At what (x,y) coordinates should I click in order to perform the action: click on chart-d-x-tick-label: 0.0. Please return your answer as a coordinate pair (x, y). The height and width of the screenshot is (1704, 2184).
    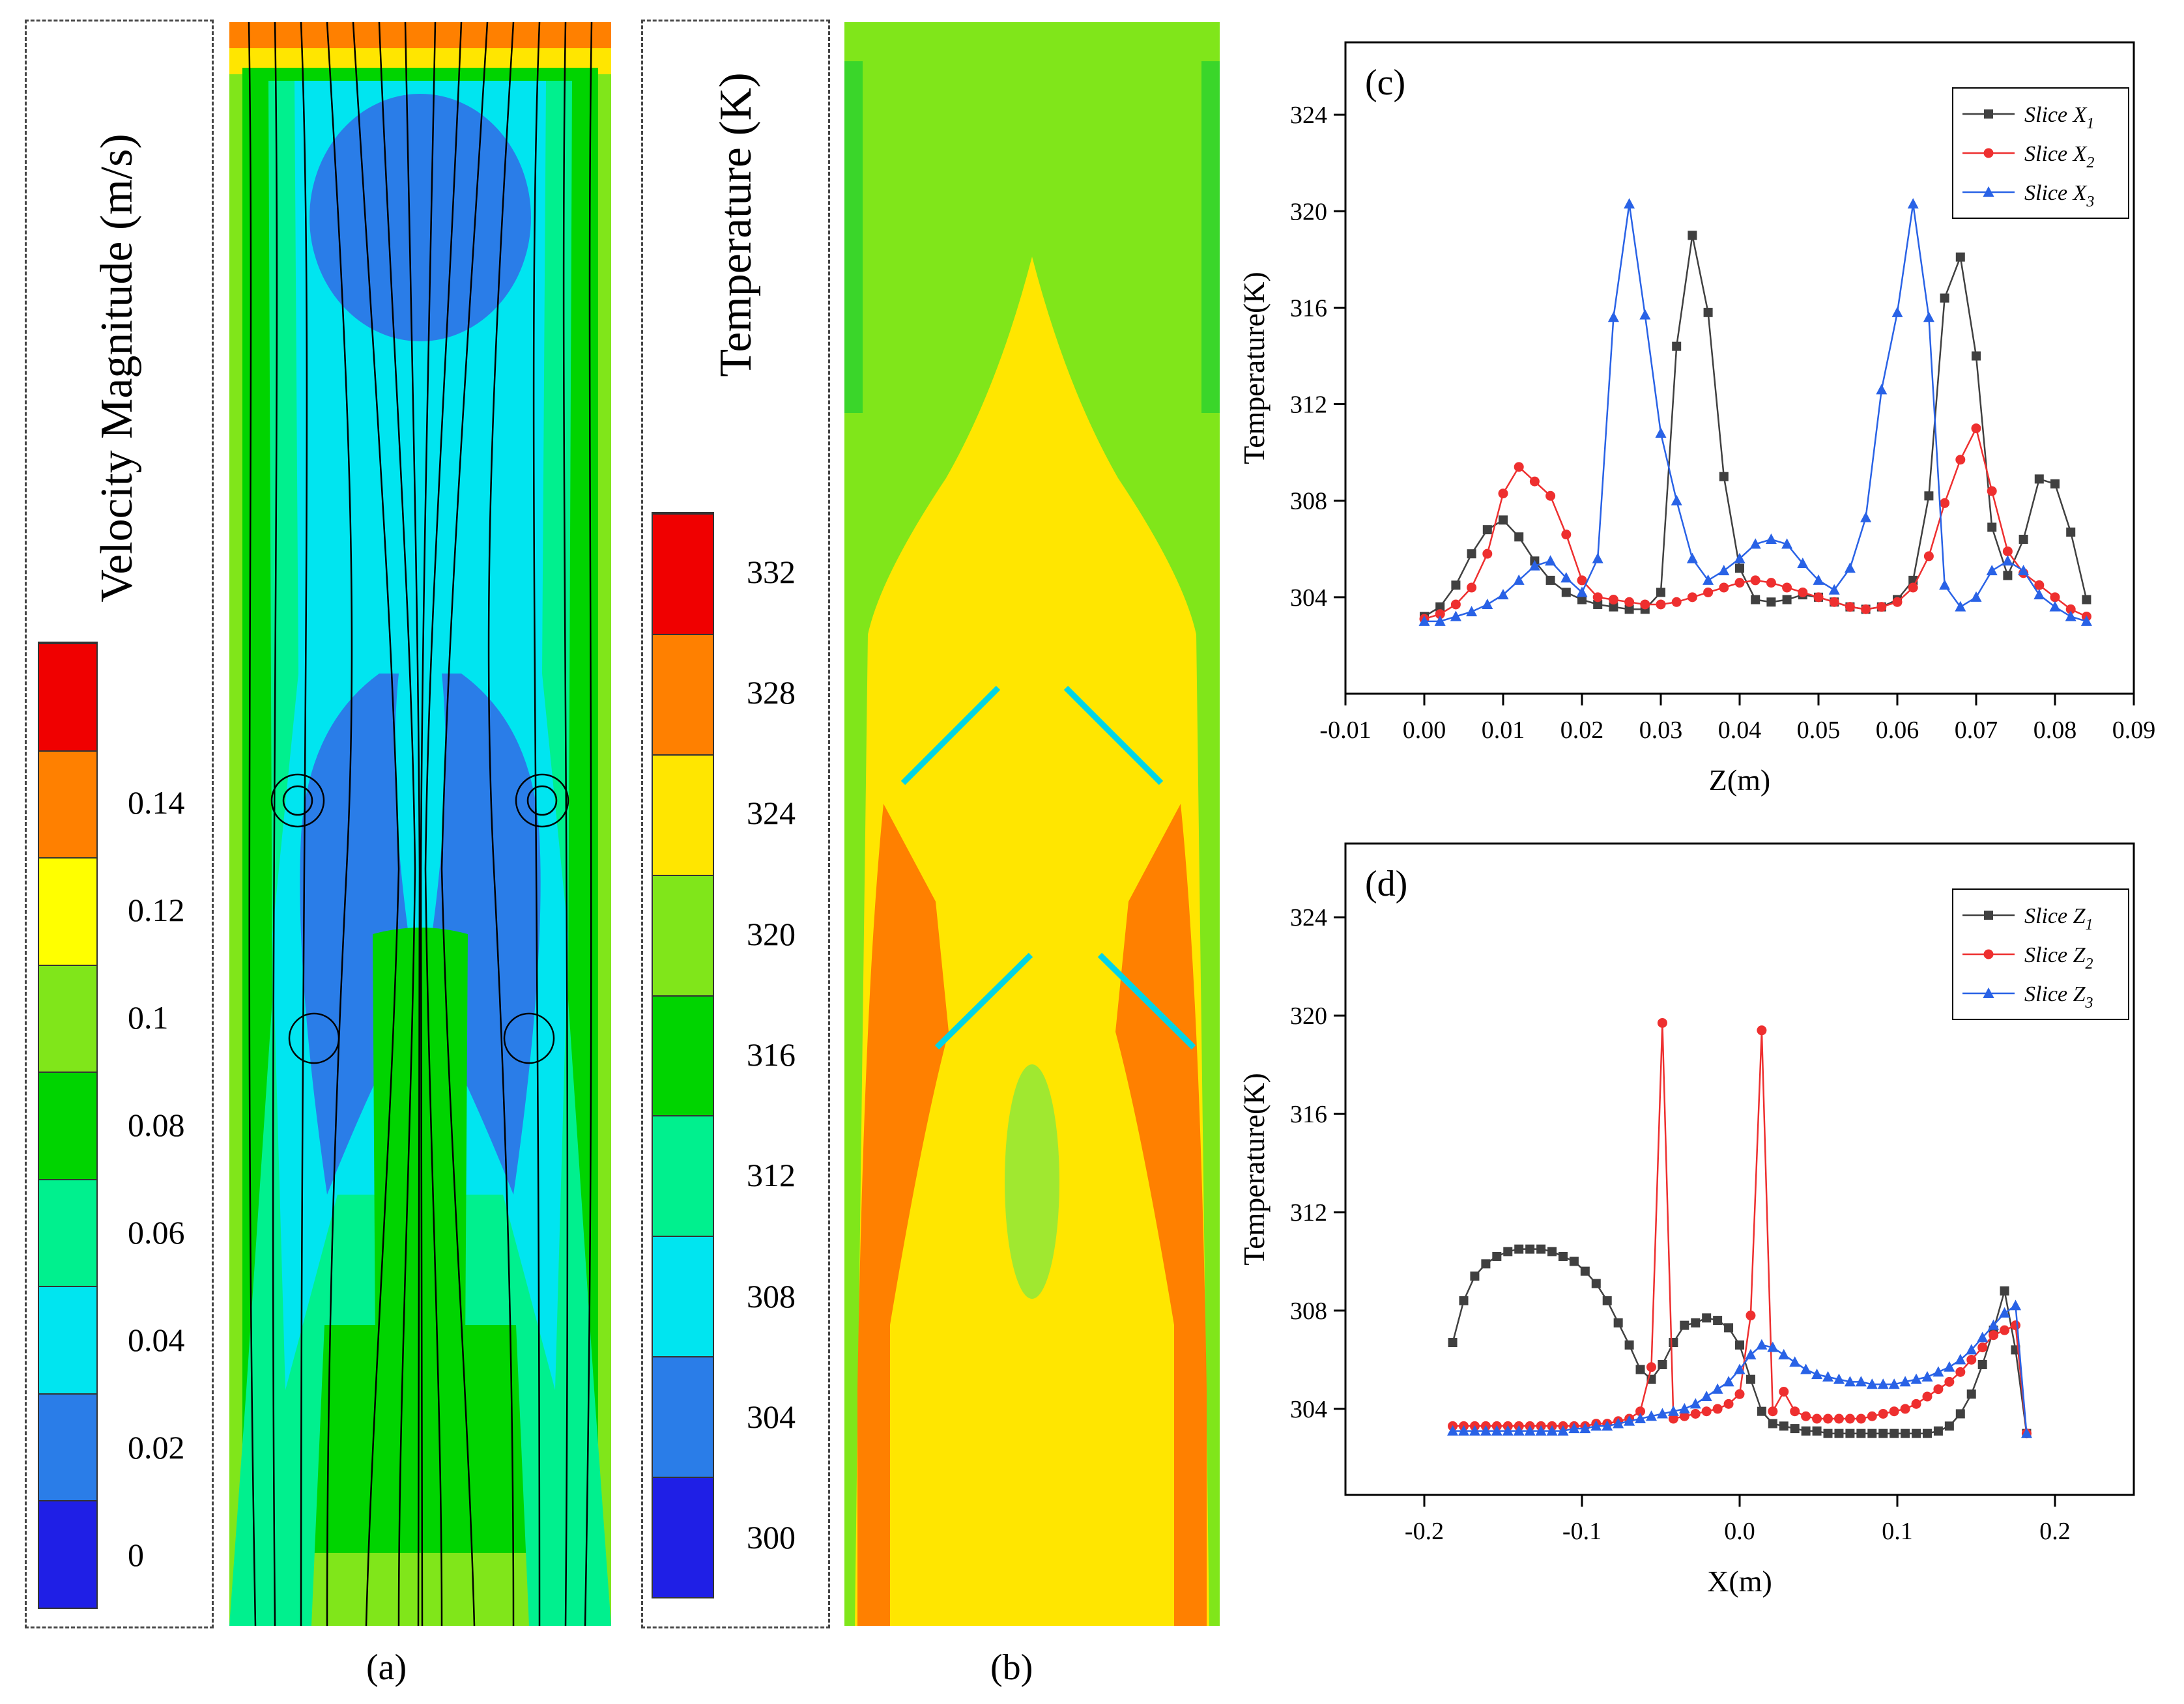
    Looking at the image, I should click on (1739, 1531).